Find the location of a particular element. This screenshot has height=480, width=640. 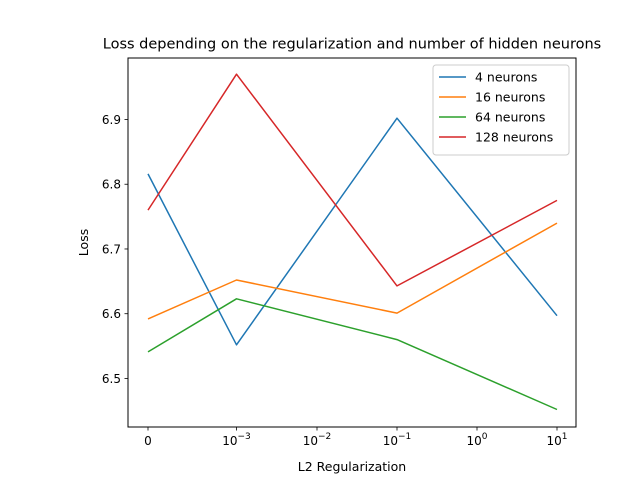

legend-label: 128 neurons is located at coordinates (514, 137).